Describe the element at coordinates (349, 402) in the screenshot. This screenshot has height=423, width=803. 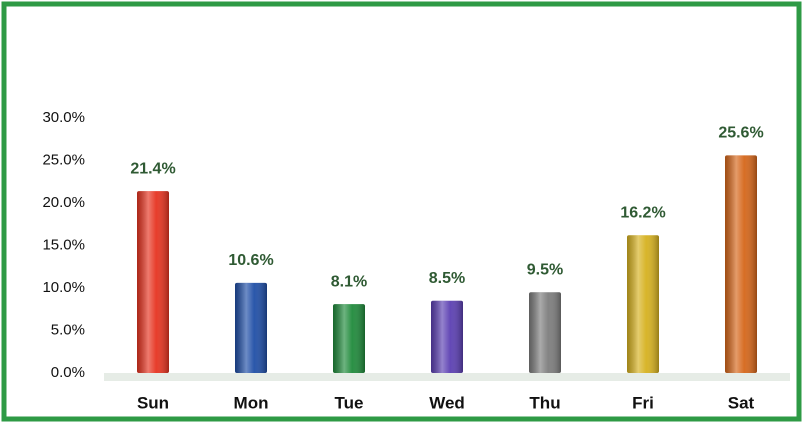
I see `x-tick-label: Tue` at that location.